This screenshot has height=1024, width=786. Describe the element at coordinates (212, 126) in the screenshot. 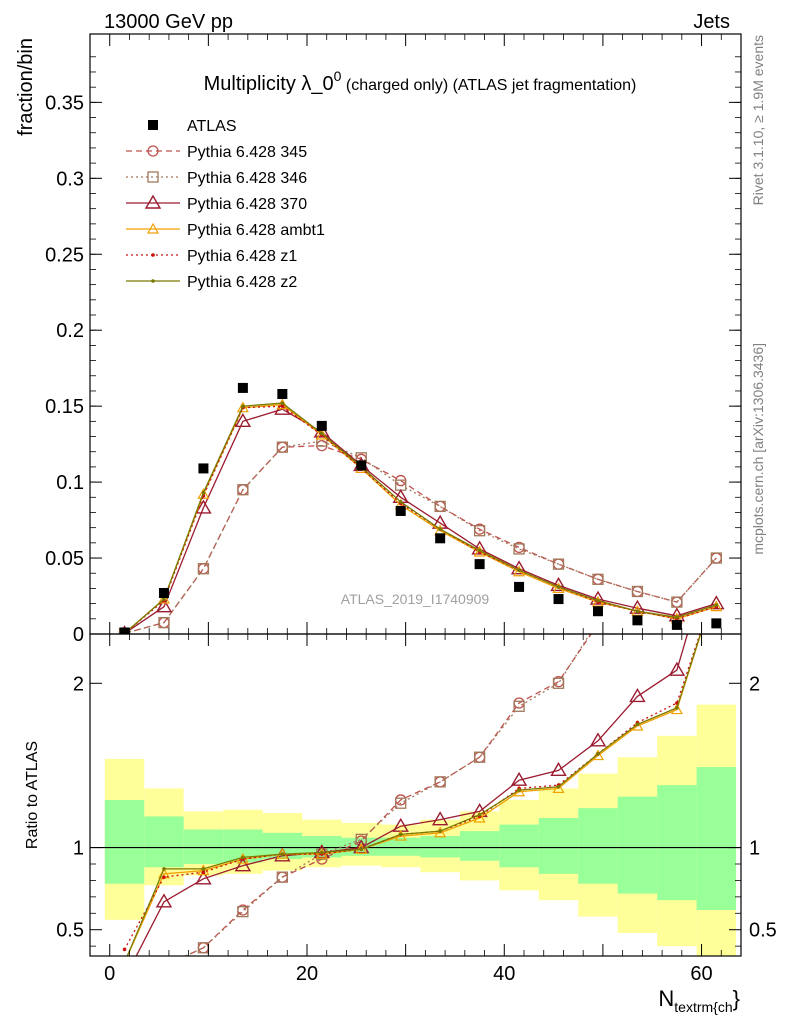

I see `legend-label-0: ATLAS` at that location.